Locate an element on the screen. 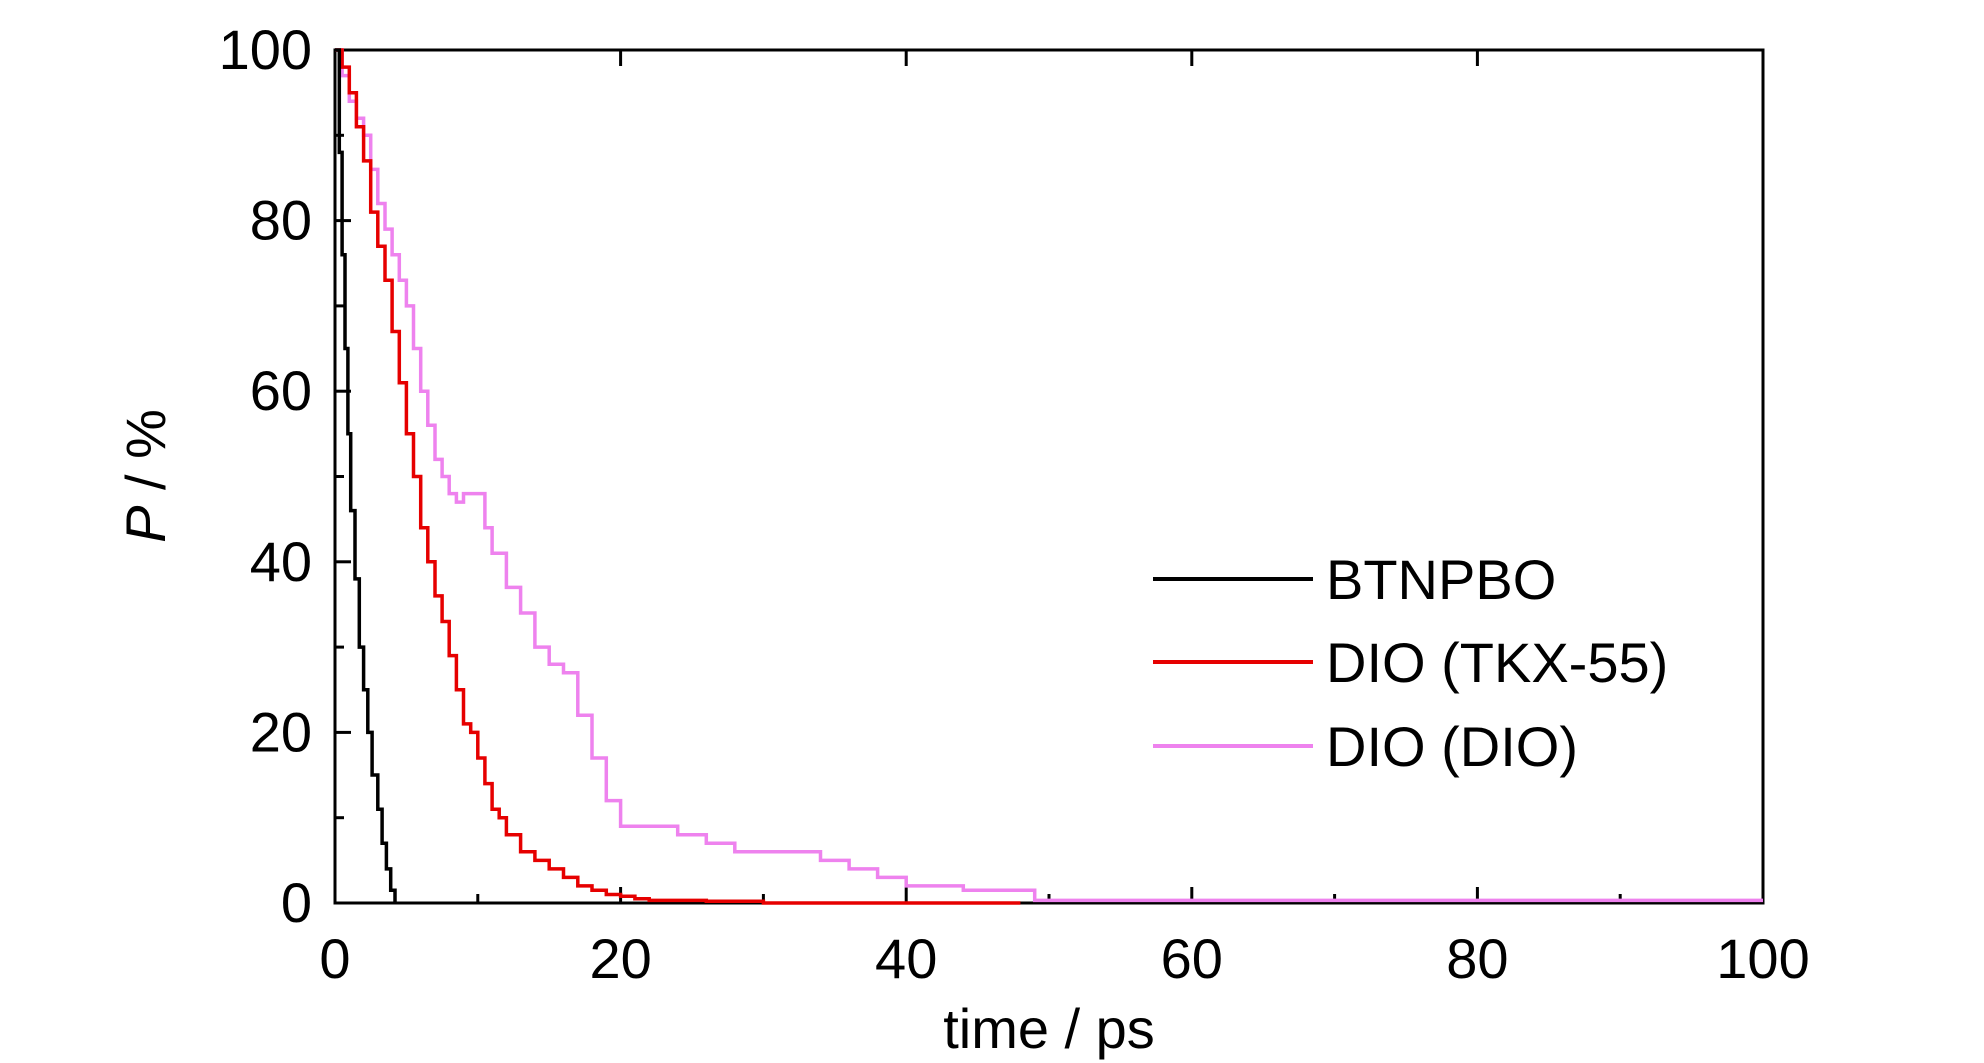  y-tick-label: 60 is located at coordinates (281, 390).